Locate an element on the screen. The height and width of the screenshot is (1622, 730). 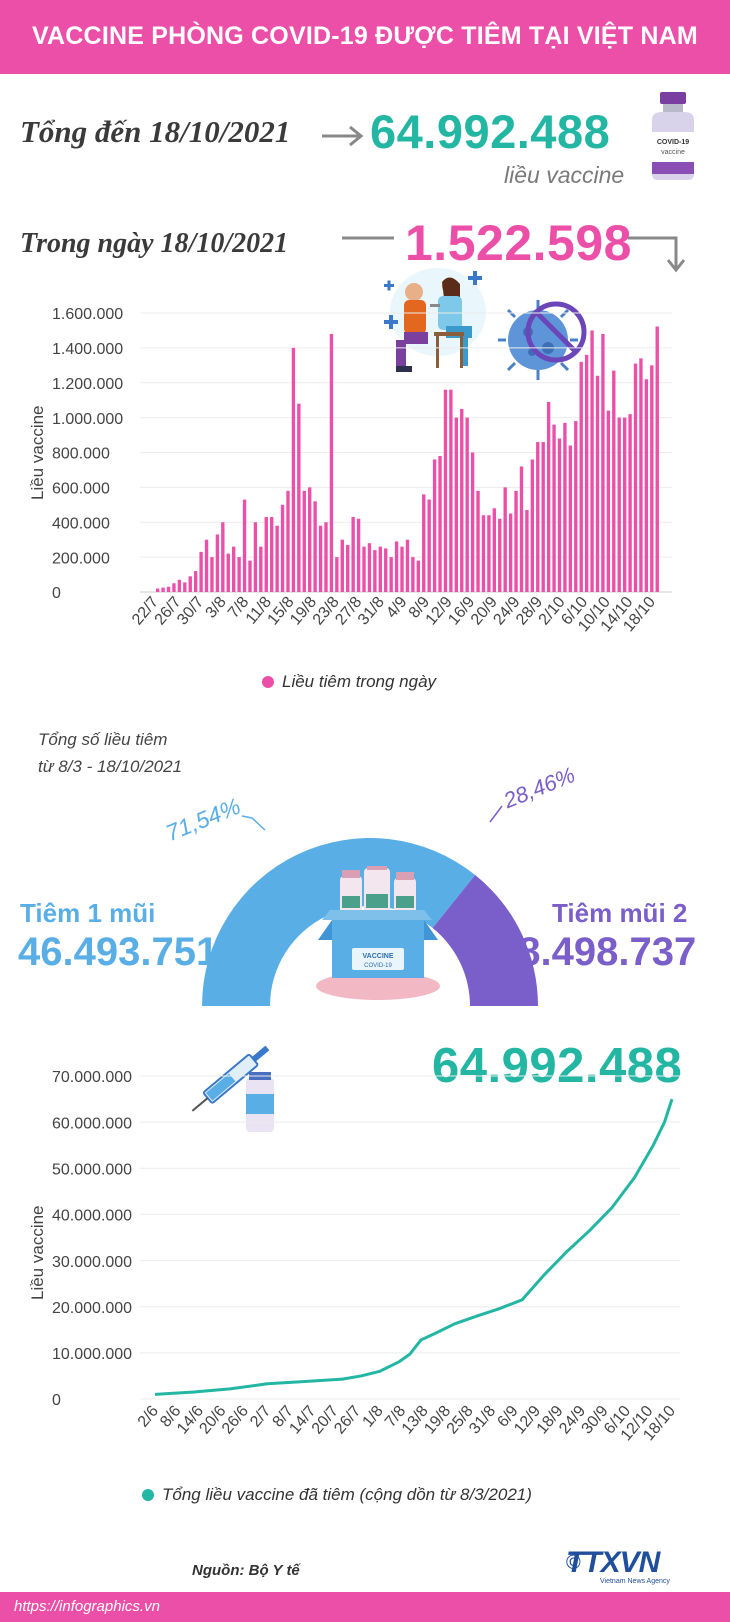
bar-ytick-label: 800.000 is located at coordinates (81, 454).